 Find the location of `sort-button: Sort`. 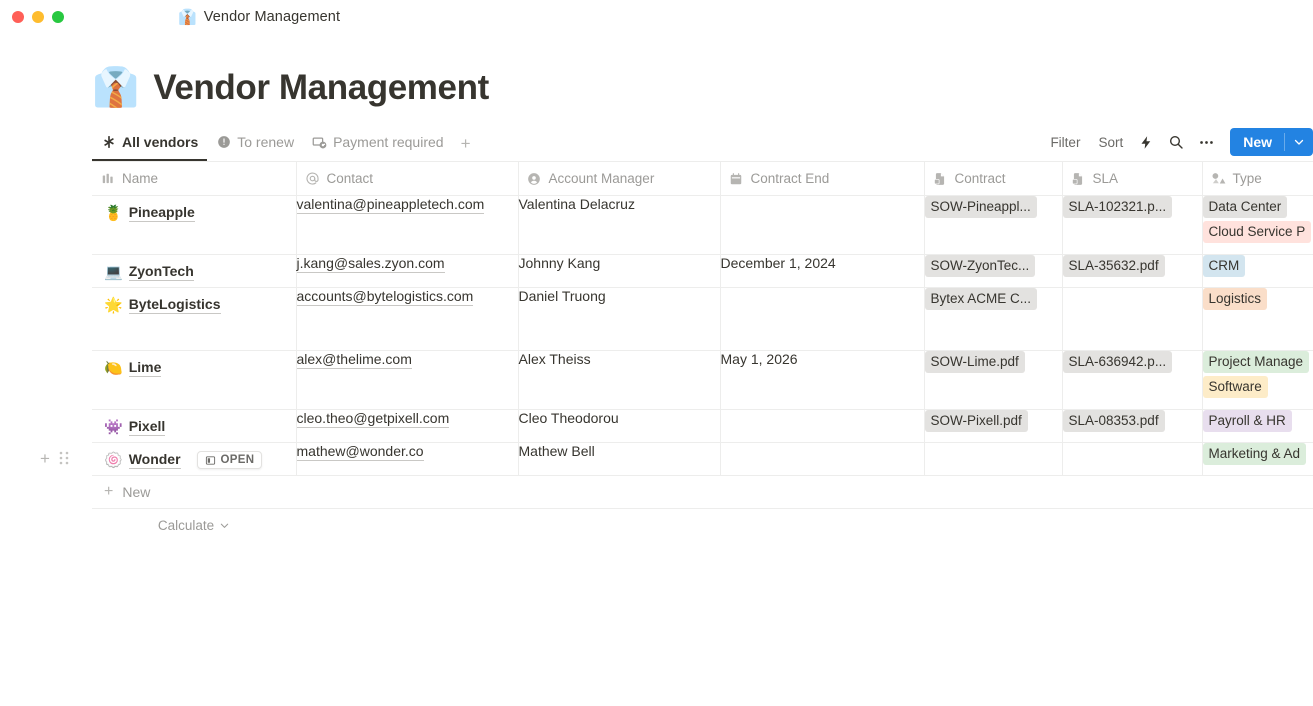

sort-button: Sort is located at coordinates (1111, 142).